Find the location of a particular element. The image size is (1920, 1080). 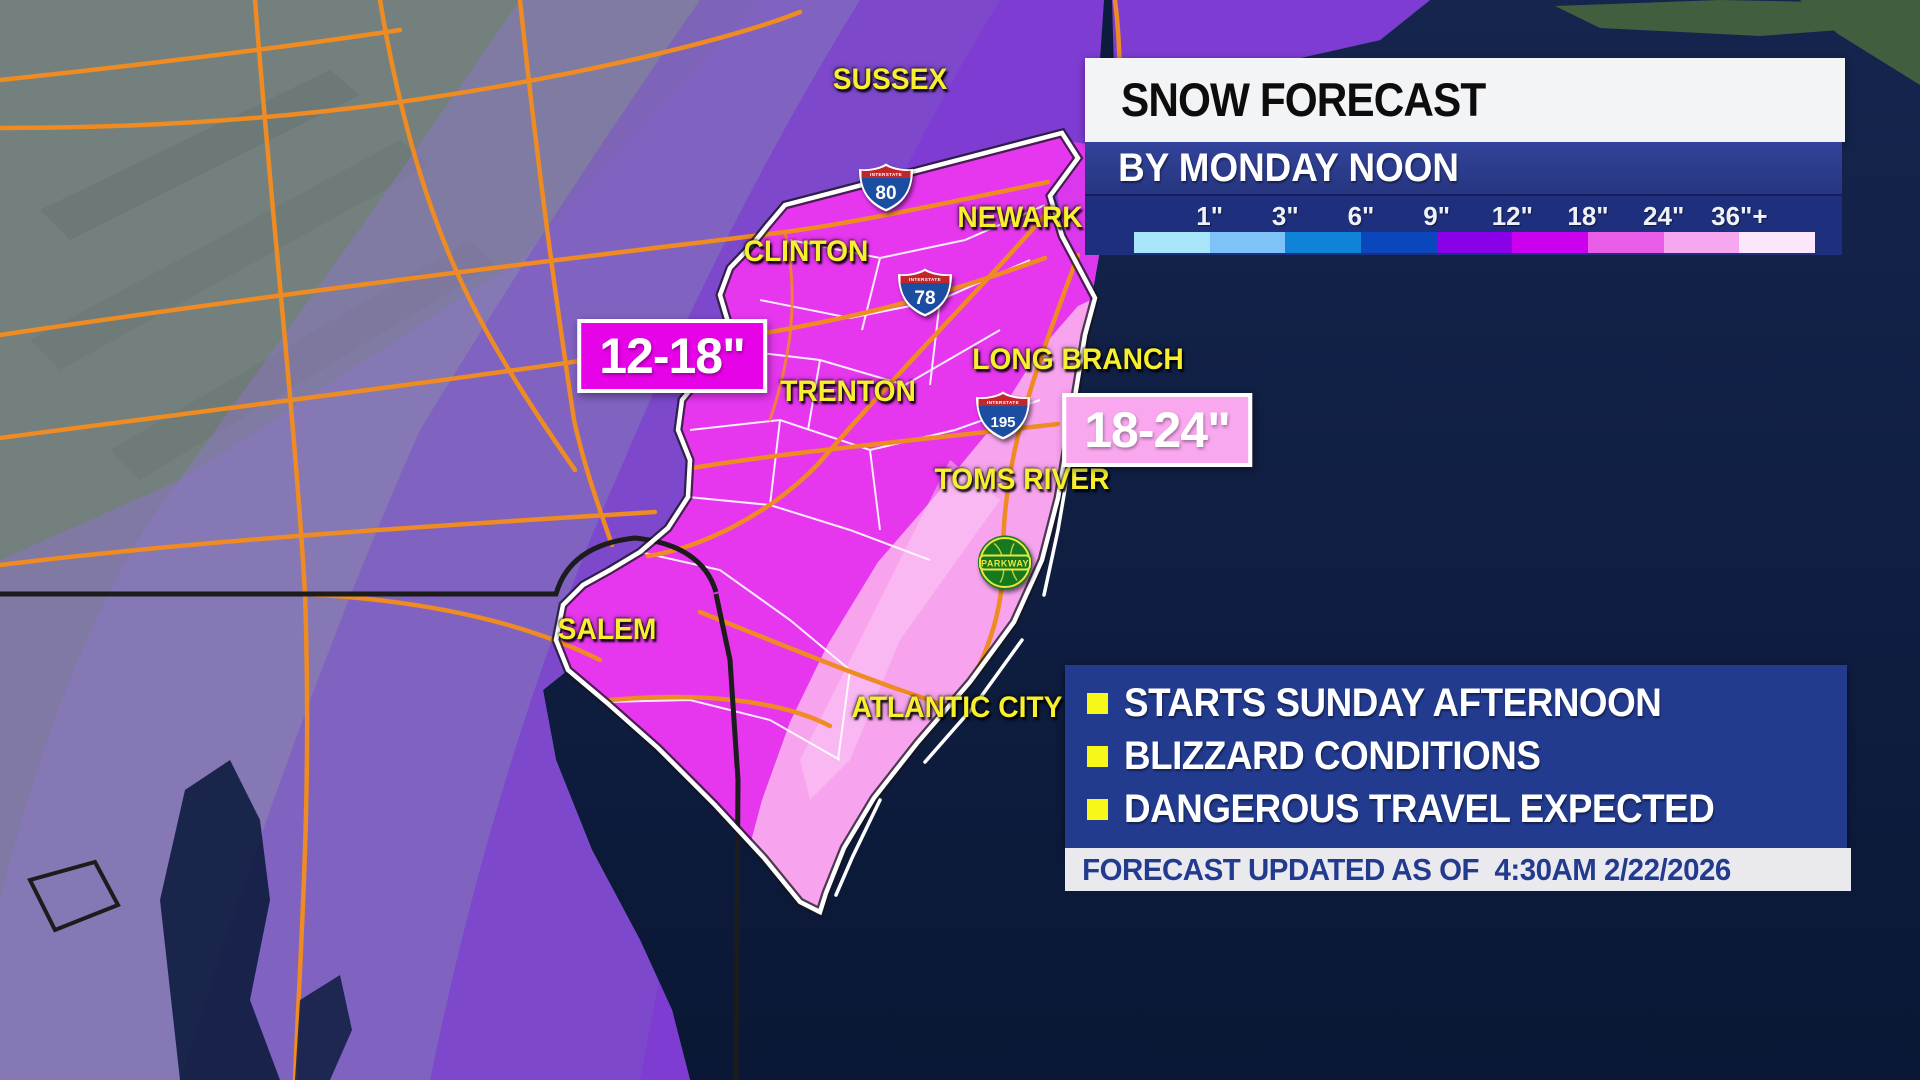

northeast-land is located at coordinates (1737, 42).